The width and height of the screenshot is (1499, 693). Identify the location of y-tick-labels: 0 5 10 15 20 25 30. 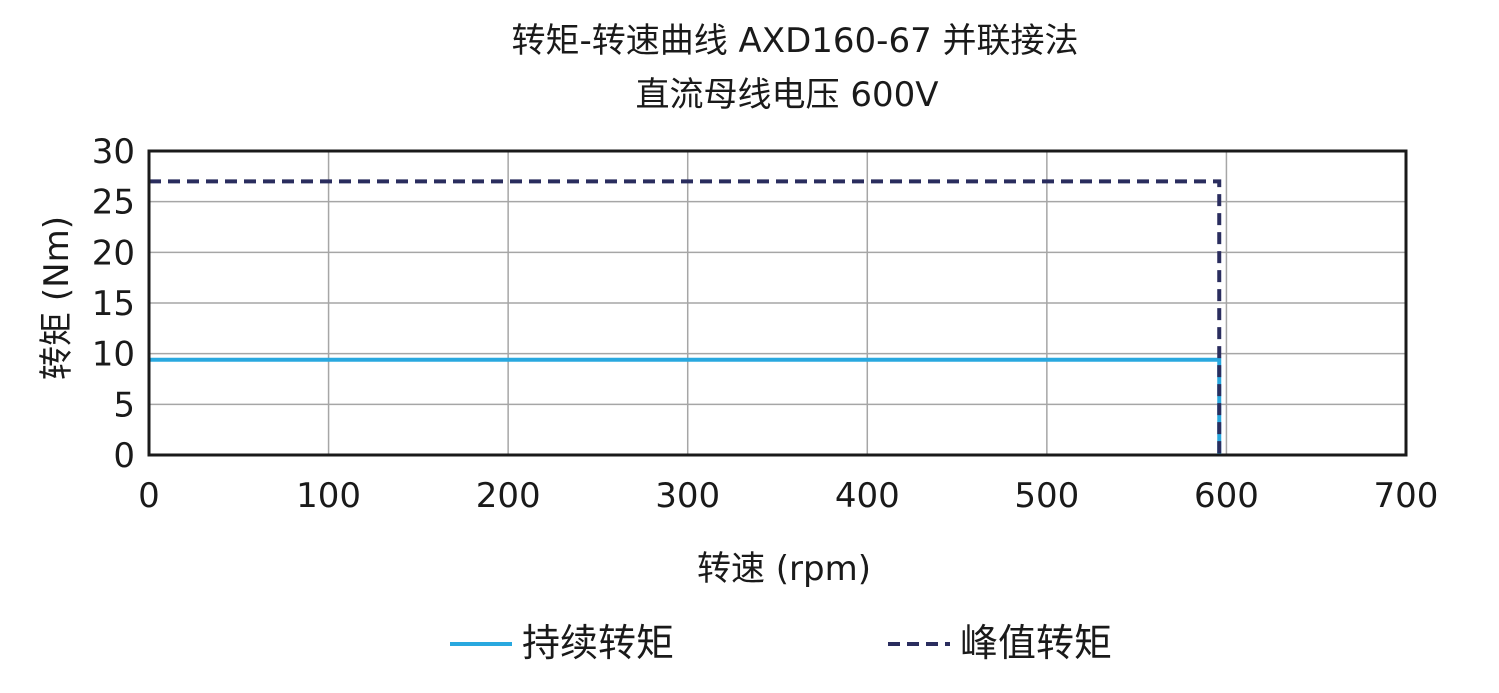
(113, 304).